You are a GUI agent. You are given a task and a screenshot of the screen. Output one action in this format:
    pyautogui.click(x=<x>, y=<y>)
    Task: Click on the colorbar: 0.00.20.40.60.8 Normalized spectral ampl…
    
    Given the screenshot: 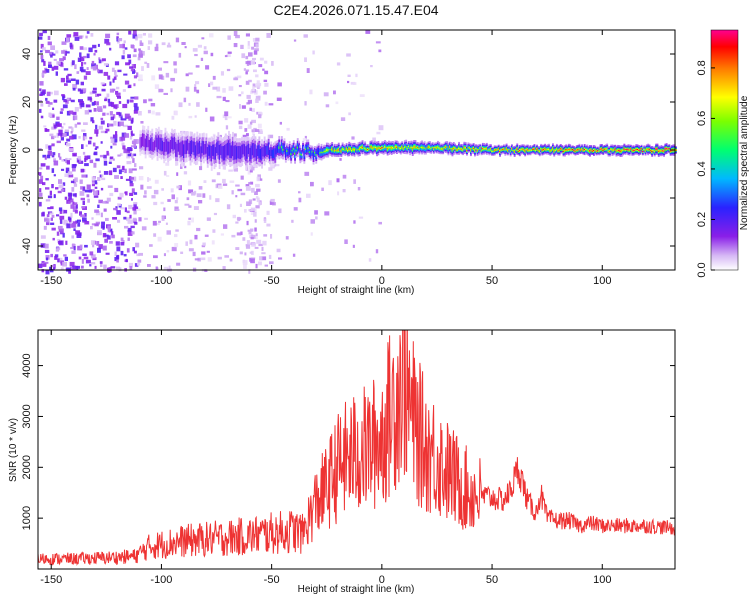 What is the action you would take?
    pyautogui.click(x=723, y=153)
    